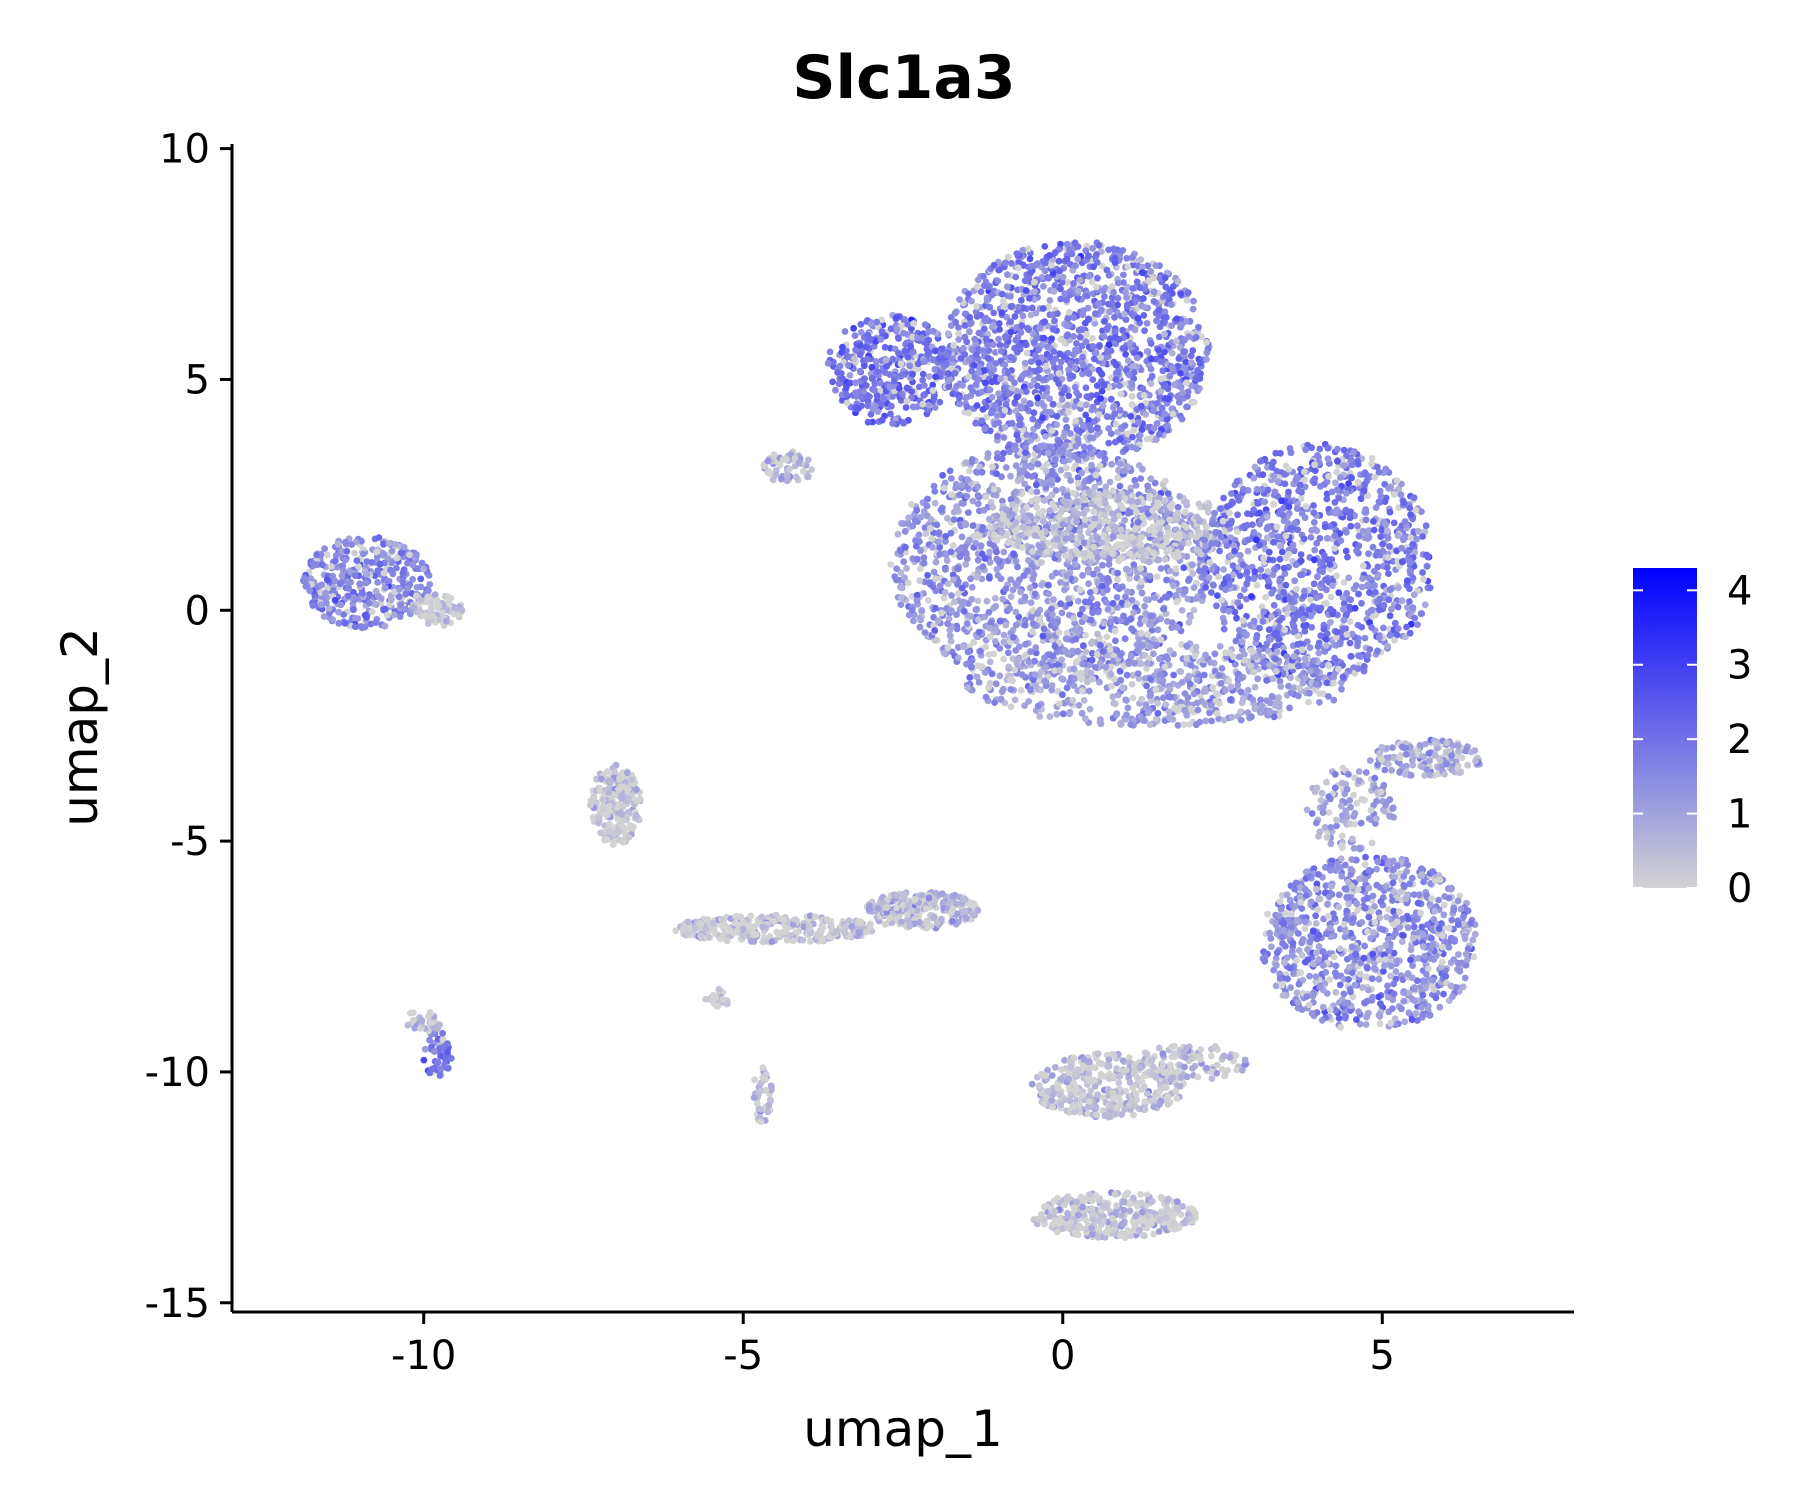 This screenshot has width=1800, height=1500. What do you see at coordinates (903, 78) in the screenshot?
I see `chart-title: Slc1a3` at bounding box center [903, 78].